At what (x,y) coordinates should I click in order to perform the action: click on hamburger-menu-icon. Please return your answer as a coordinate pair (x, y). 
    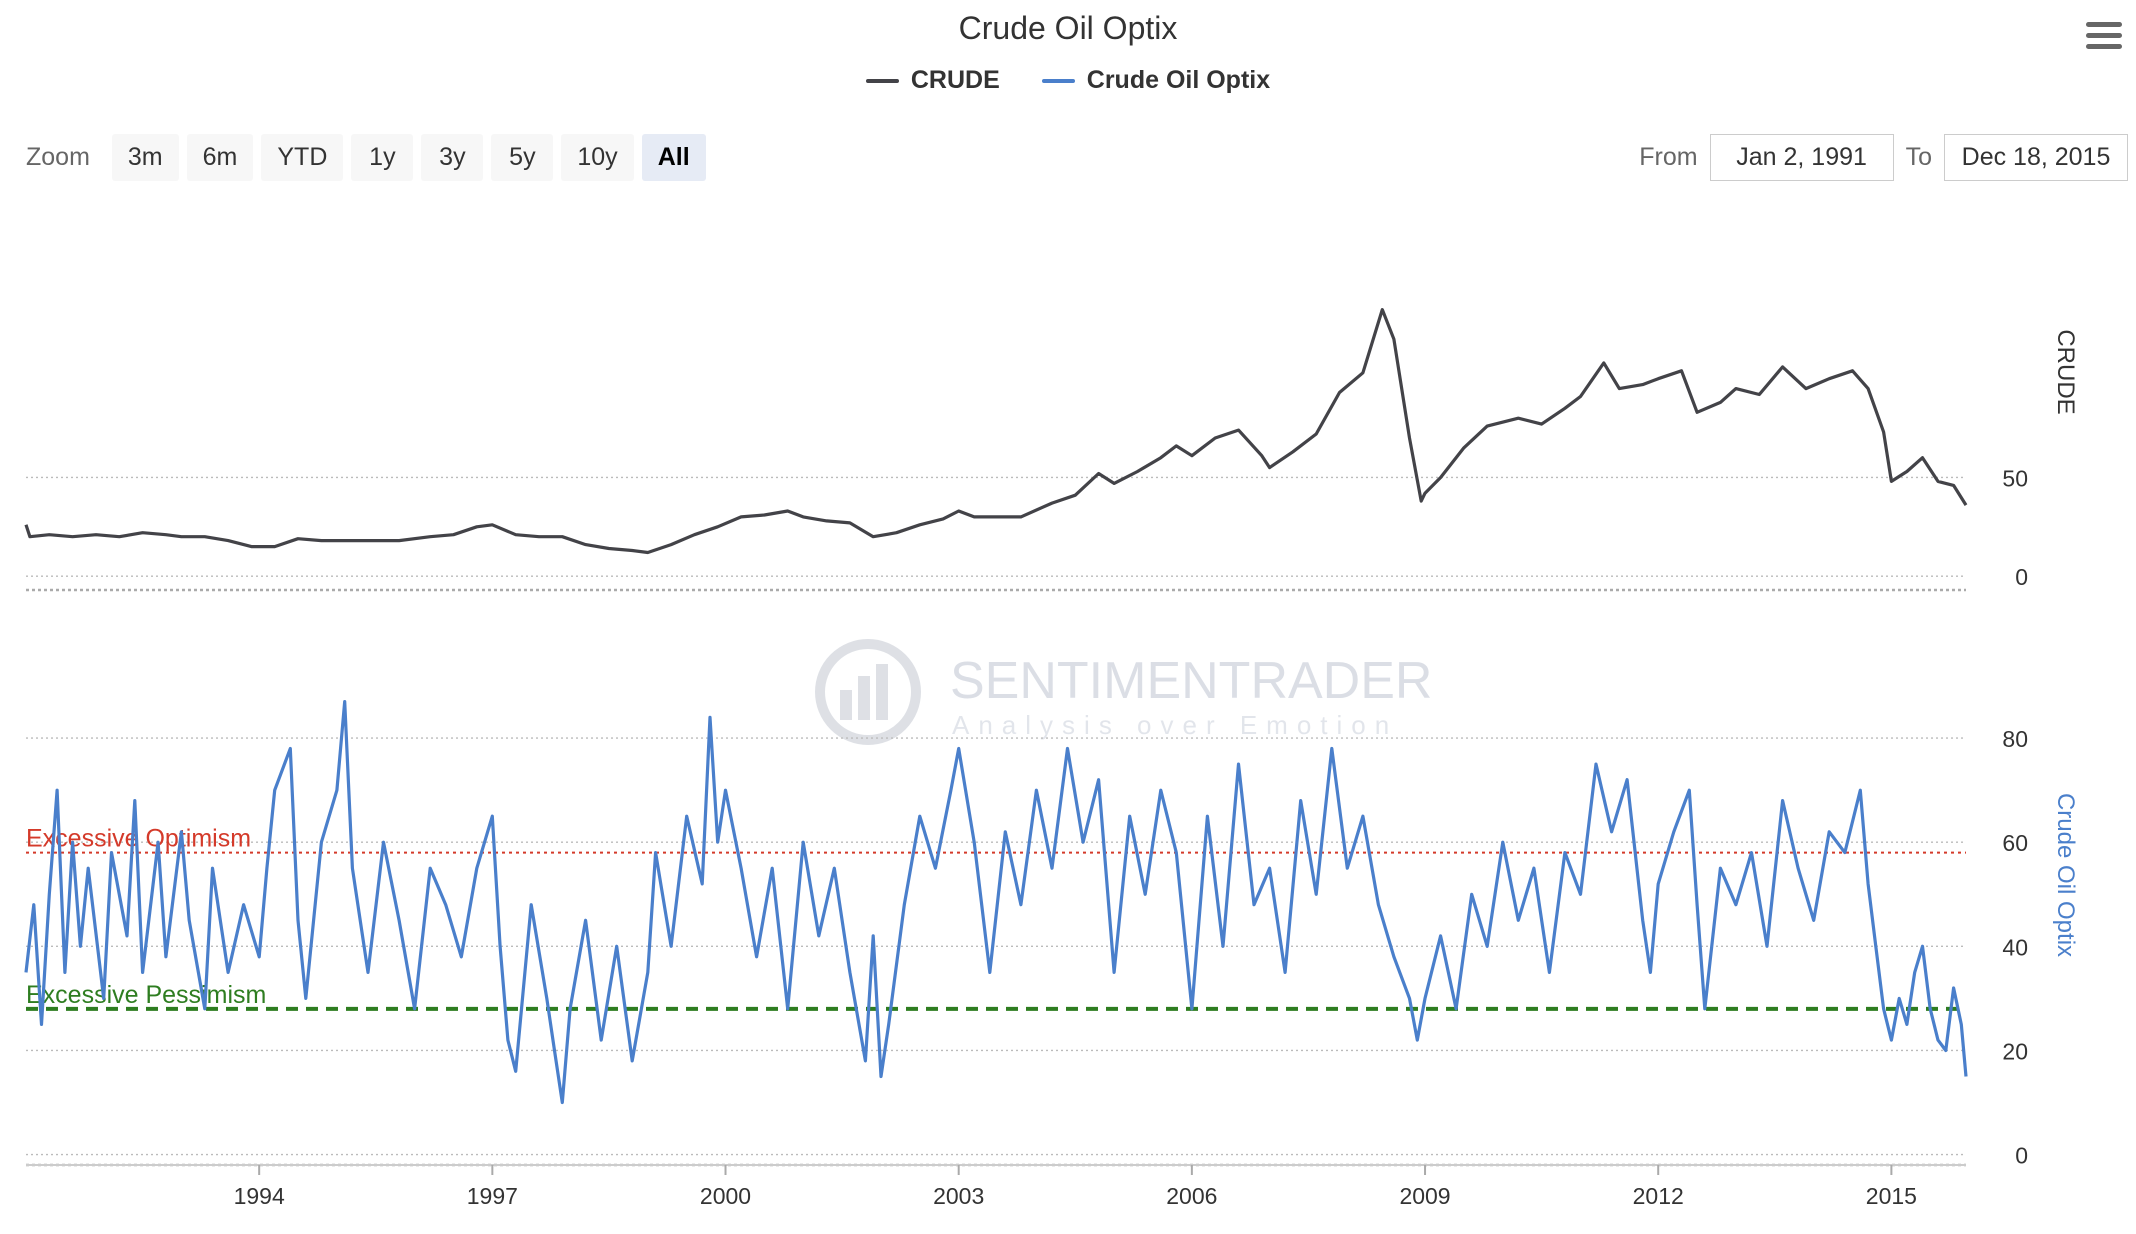
    Looking at the image, I should click on (2104, 38).